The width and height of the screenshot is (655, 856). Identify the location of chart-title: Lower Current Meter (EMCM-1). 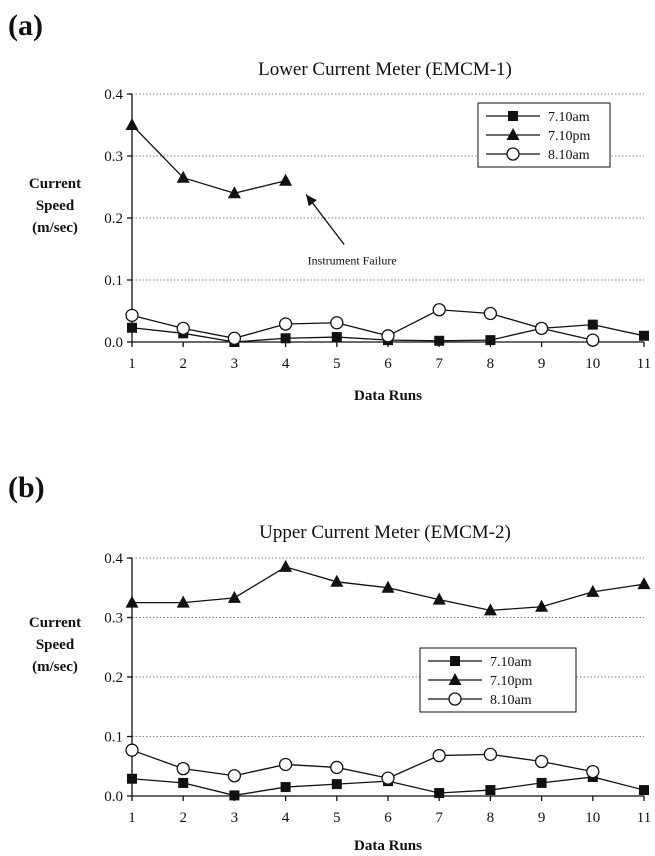
(385, 69).